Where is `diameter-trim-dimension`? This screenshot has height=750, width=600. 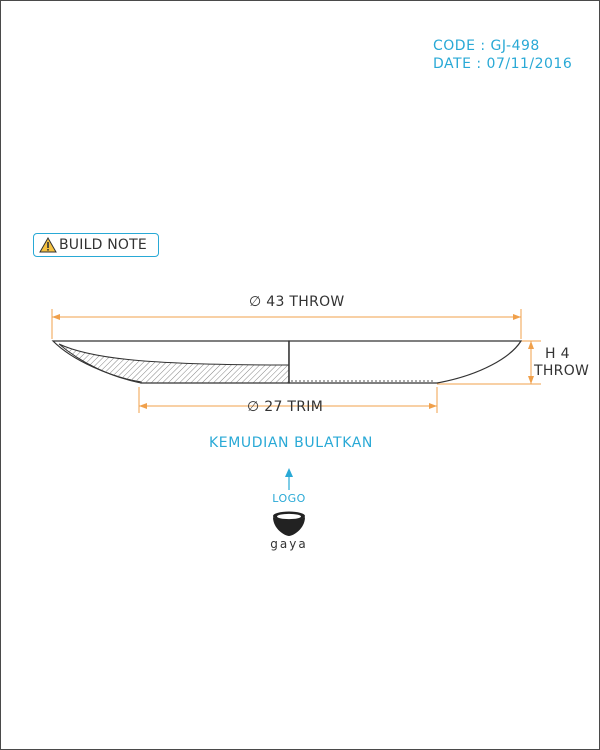 diameter-trim-dimension is located at coordinates (288, 400).